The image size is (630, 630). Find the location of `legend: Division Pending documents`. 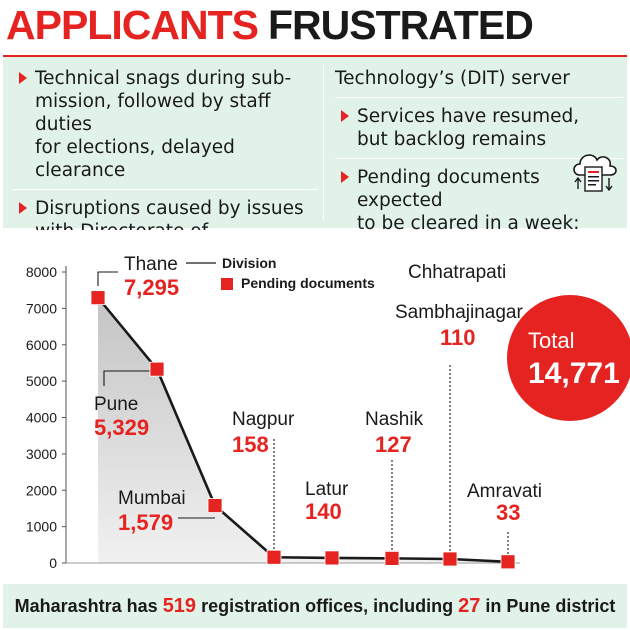

legend: Division Pending documents is located at coordinates (280, 273).